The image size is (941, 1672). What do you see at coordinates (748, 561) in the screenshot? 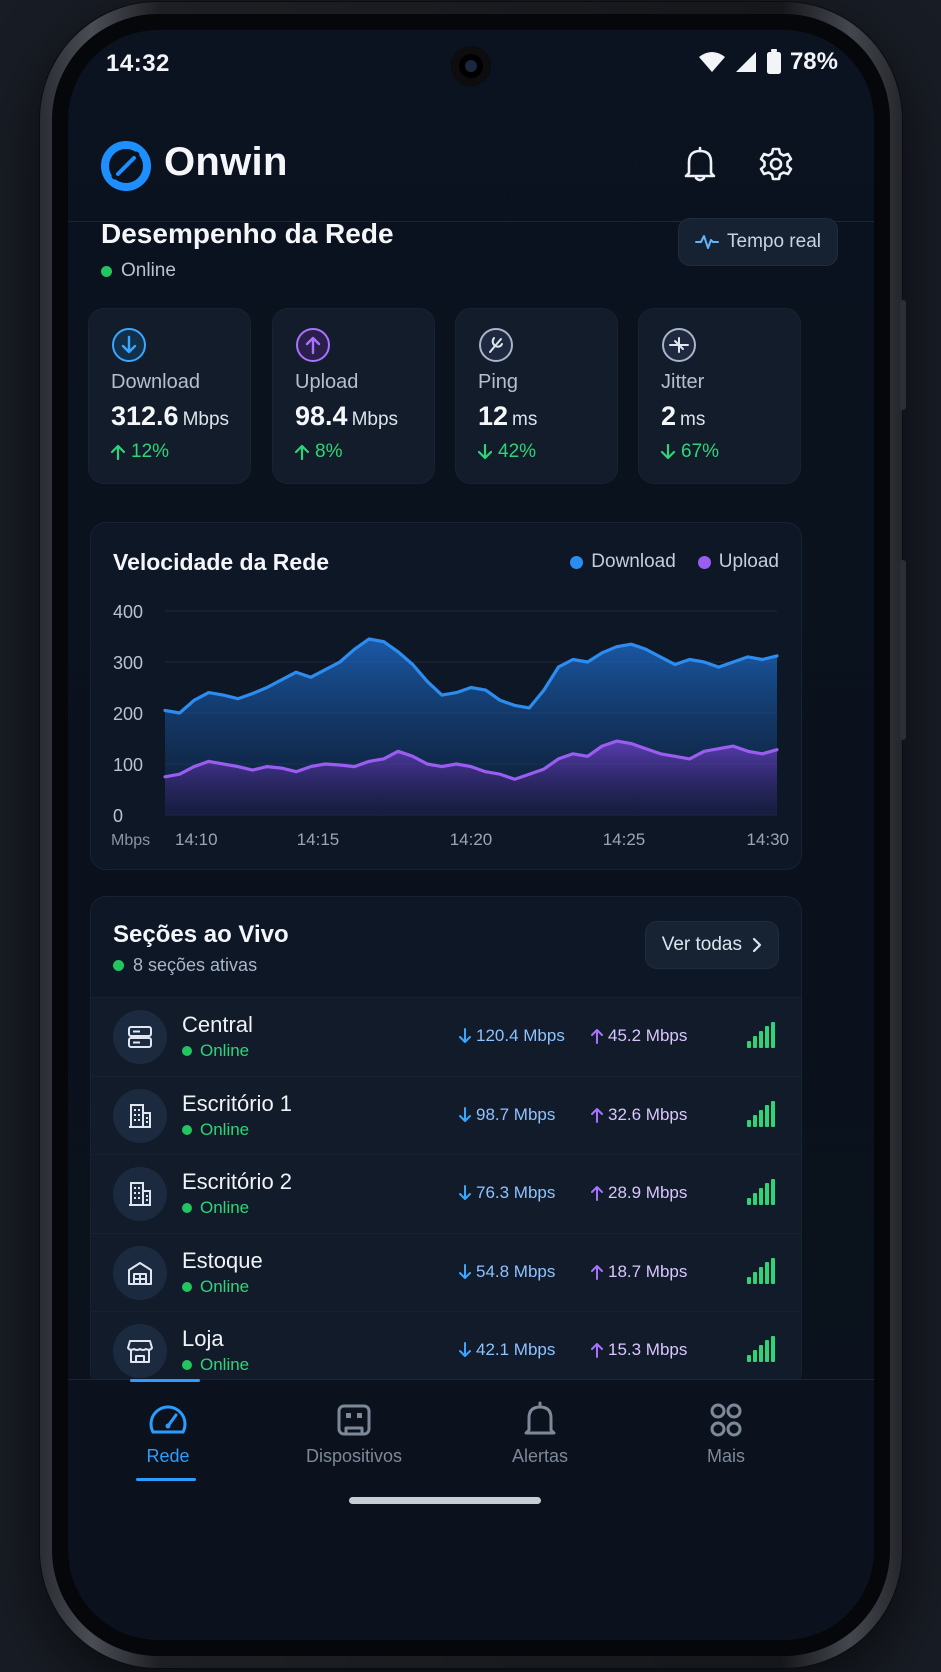
I see `legend-label: Upload` at bounding box center [748, 561].